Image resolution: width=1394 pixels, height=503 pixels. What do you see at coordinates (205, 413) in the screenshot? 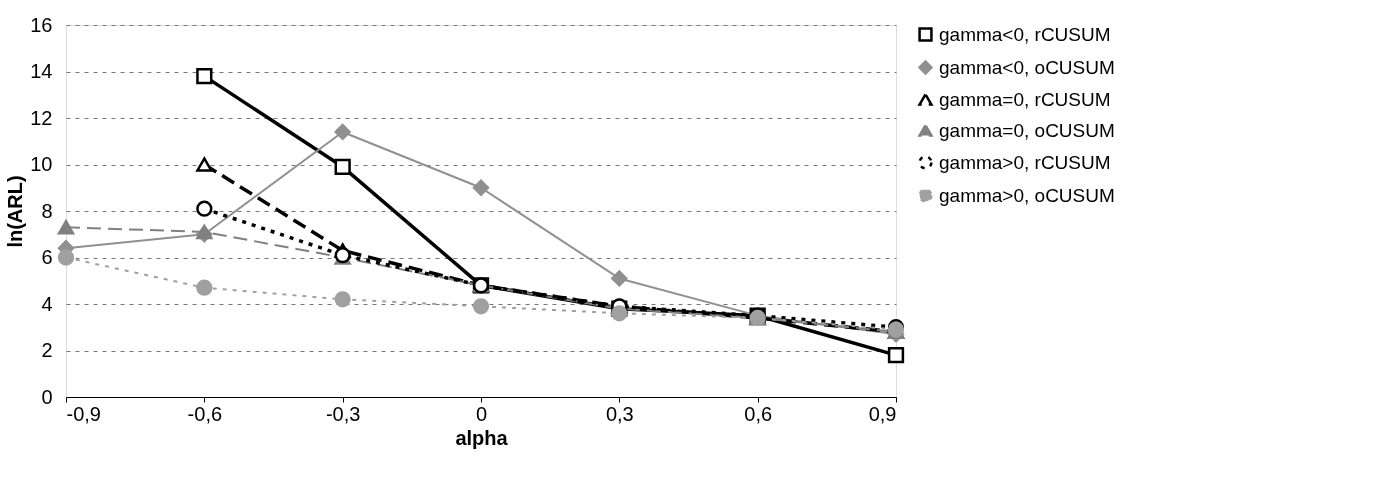
I see `x-tick-label: -0,6` at bounding box center [205, 413].